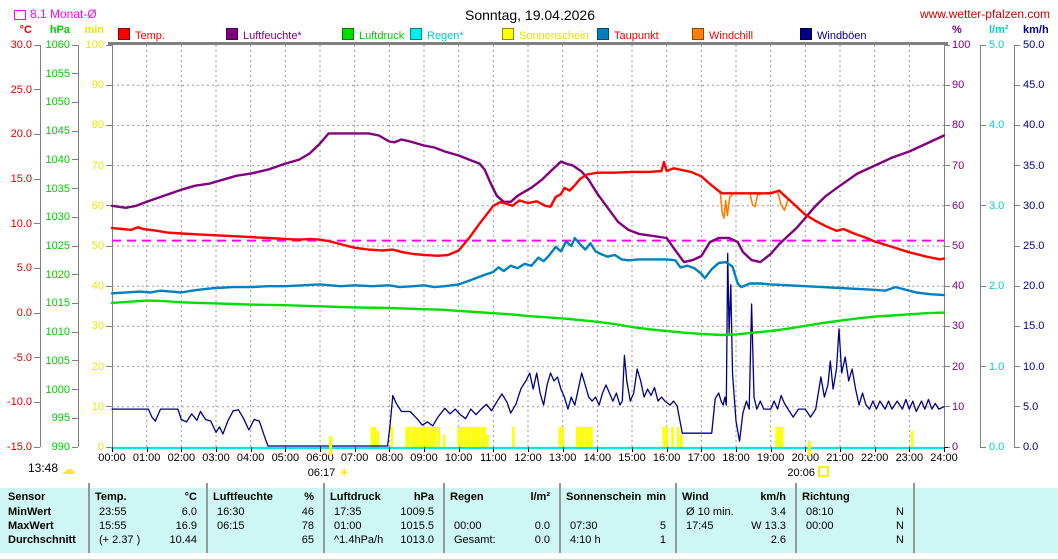  What do you see at coordinates (285, 458) in the screenshot?
I see `time-tick-label: 05:00` at bounding box center [285, 458].